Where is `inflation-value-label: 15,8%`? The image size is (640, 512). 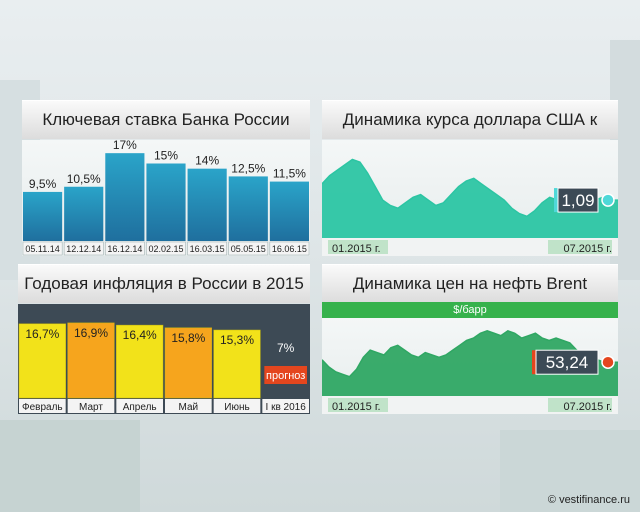
inflation-value-label: 15,8% is located at coordinates (188, 338).